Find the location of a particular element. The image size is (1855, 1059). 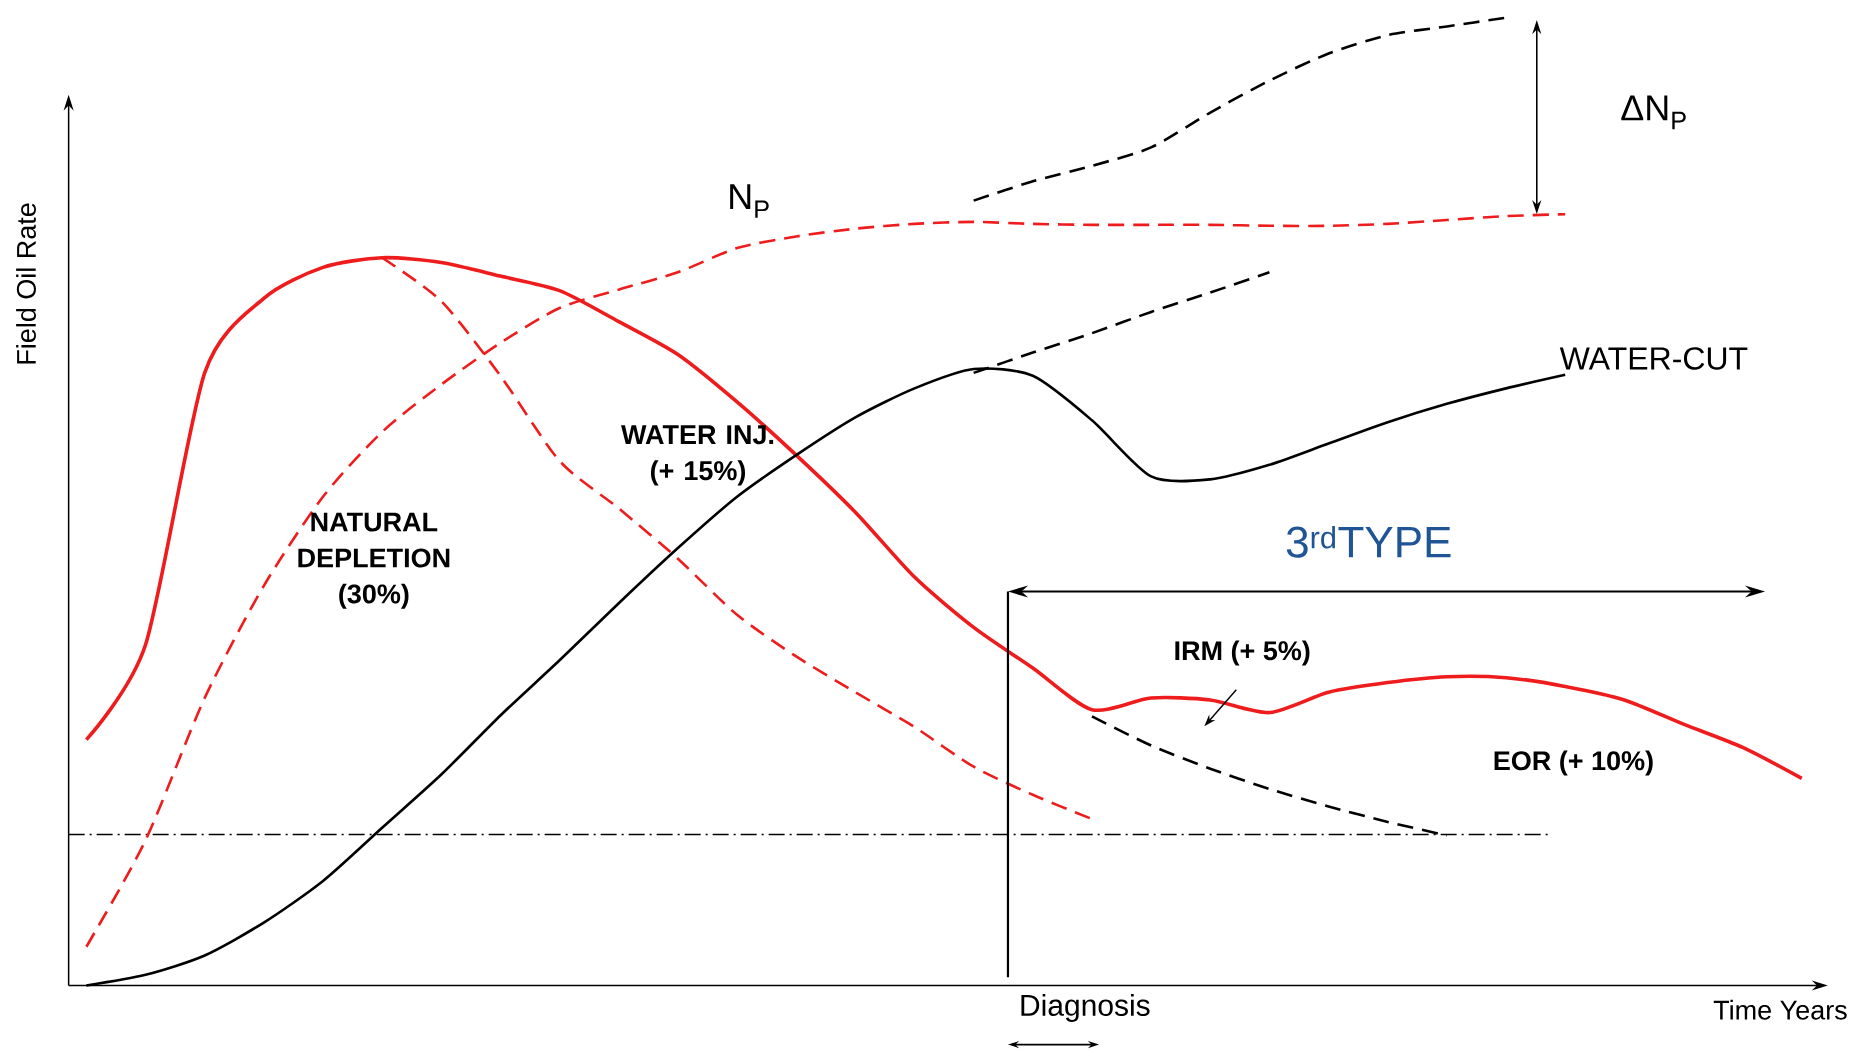

y-axis-title: Field Oil Rate is located at coordinates (26, 283).